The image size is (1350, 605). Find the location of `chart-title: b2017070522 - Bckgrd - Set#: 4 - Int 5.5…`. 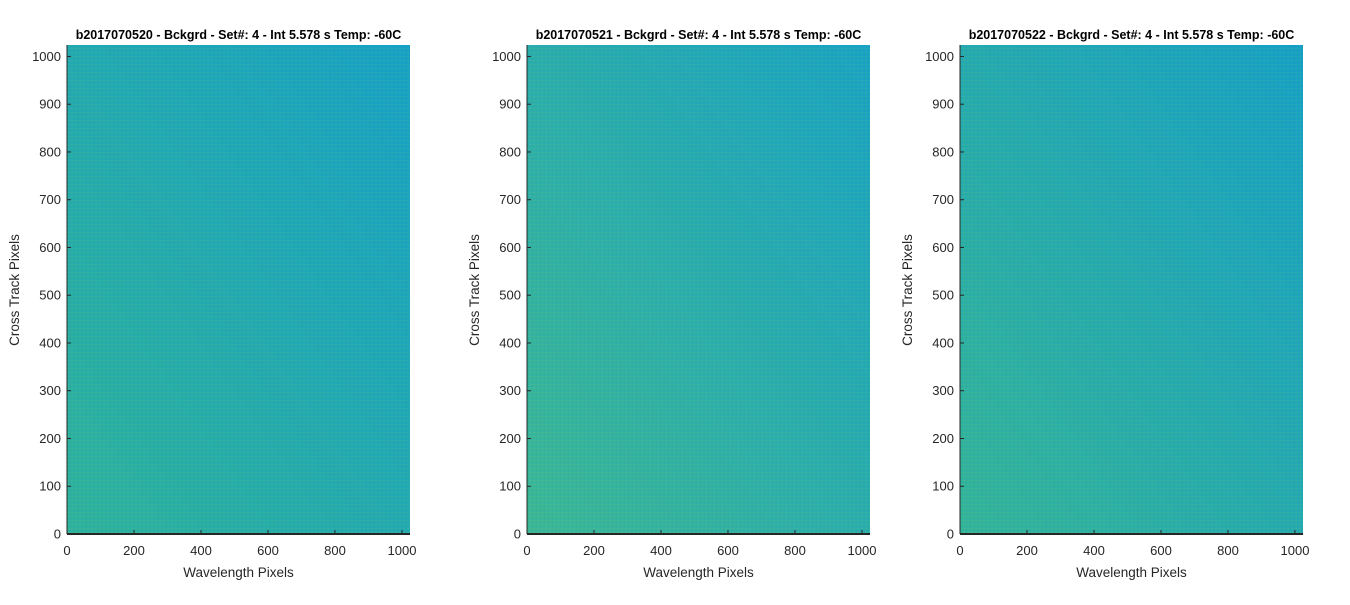

chart-title: b2017070522 - Bckgrd - Set#: 4 - Int 5.5… is located at coordinates (1132, 35).